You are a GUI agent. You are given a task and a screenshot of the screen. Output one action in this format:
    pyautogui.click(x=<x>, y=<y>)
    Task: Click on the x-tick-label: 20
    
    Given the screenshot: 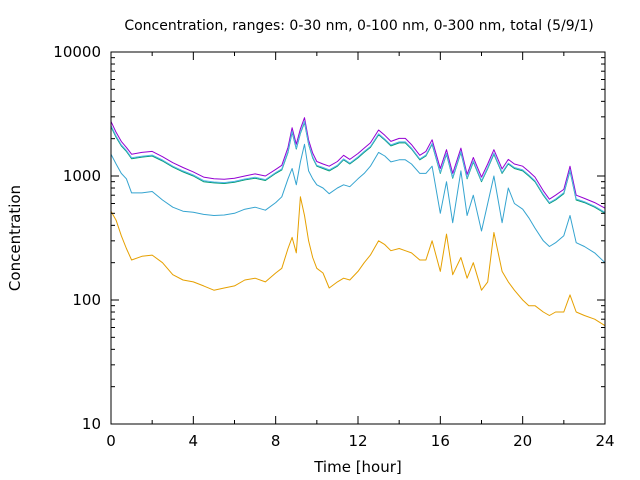 What is the action you would take?
    pyautogui.click(x=522, y=441)
    